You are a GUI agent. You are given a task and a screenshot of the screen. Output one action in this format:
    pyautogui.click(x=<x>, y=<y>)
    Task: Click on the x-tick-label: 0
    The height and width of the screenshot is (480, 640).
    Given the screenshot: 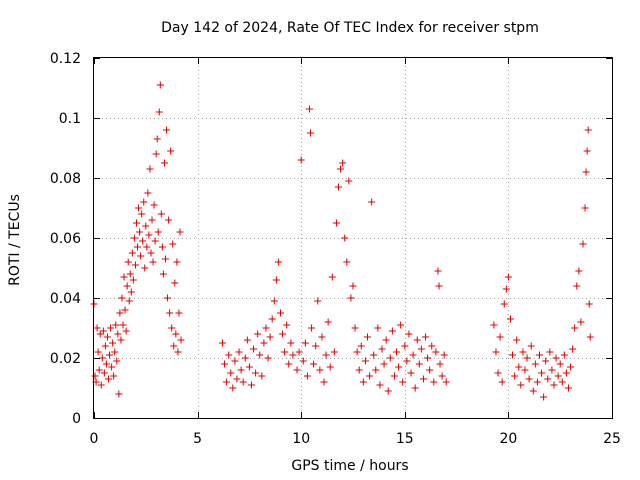 What is the action you would take?
    pyautogui.click(x=94, y=439)
    